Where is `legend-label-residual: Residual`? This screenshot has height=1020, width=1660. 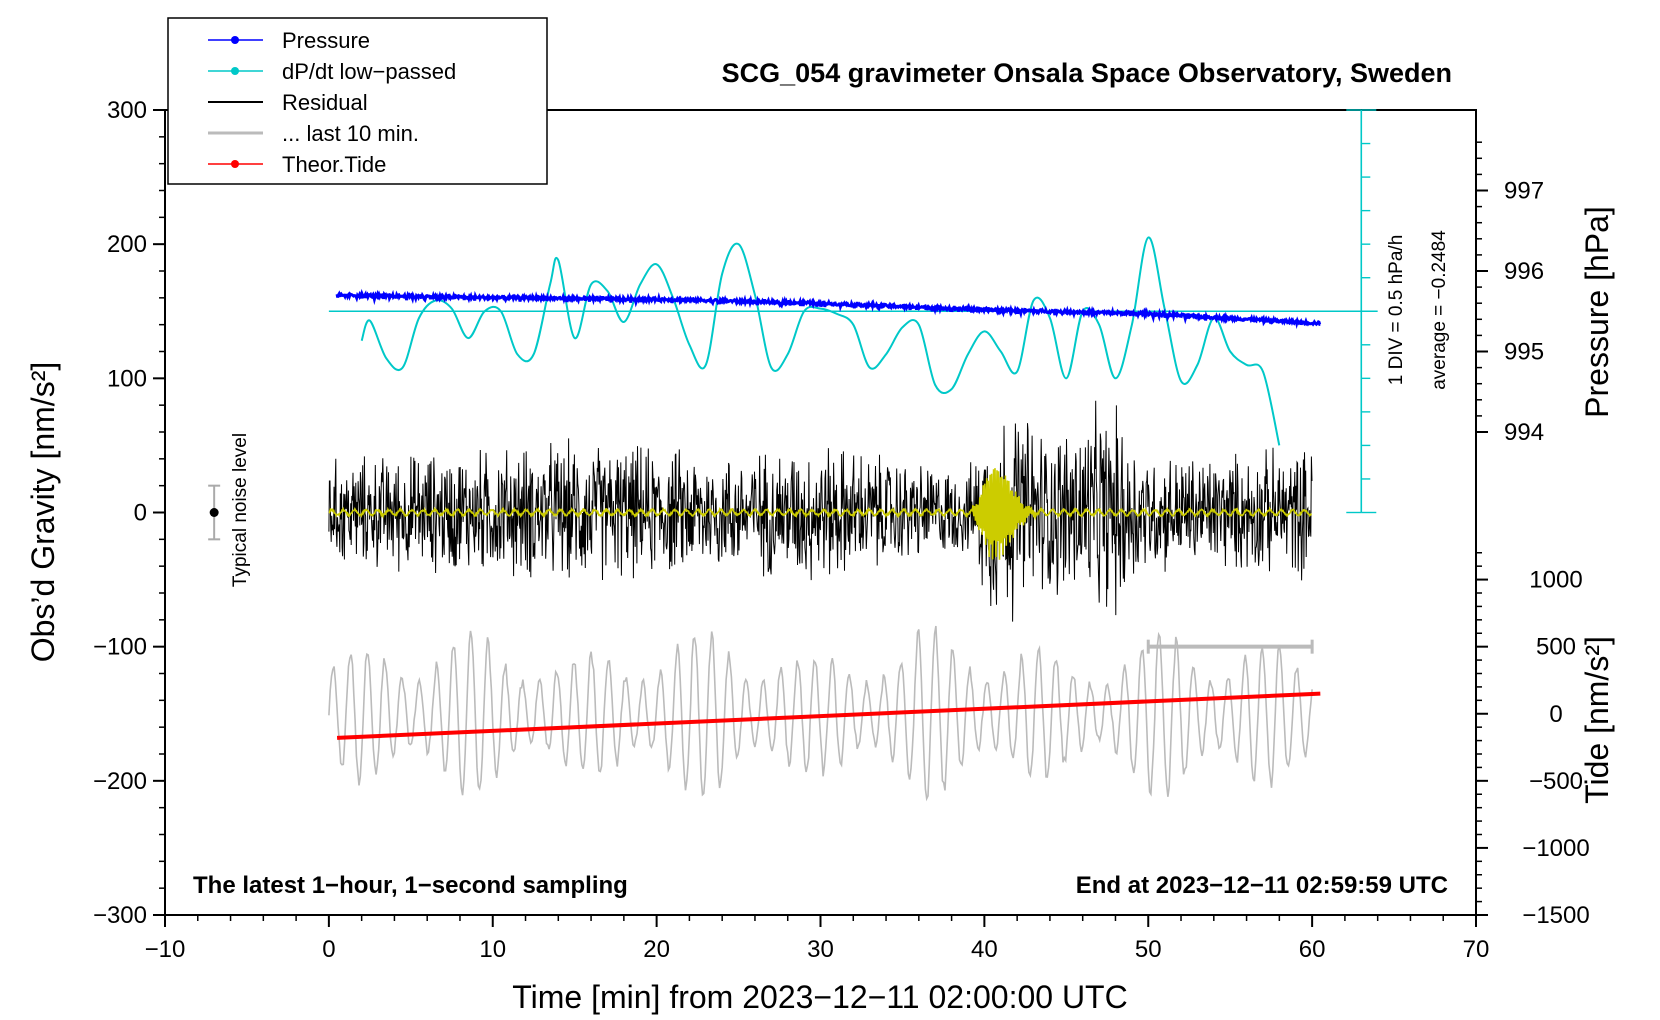 legend-label-residual: Residual is located at coordinates (325, 102).